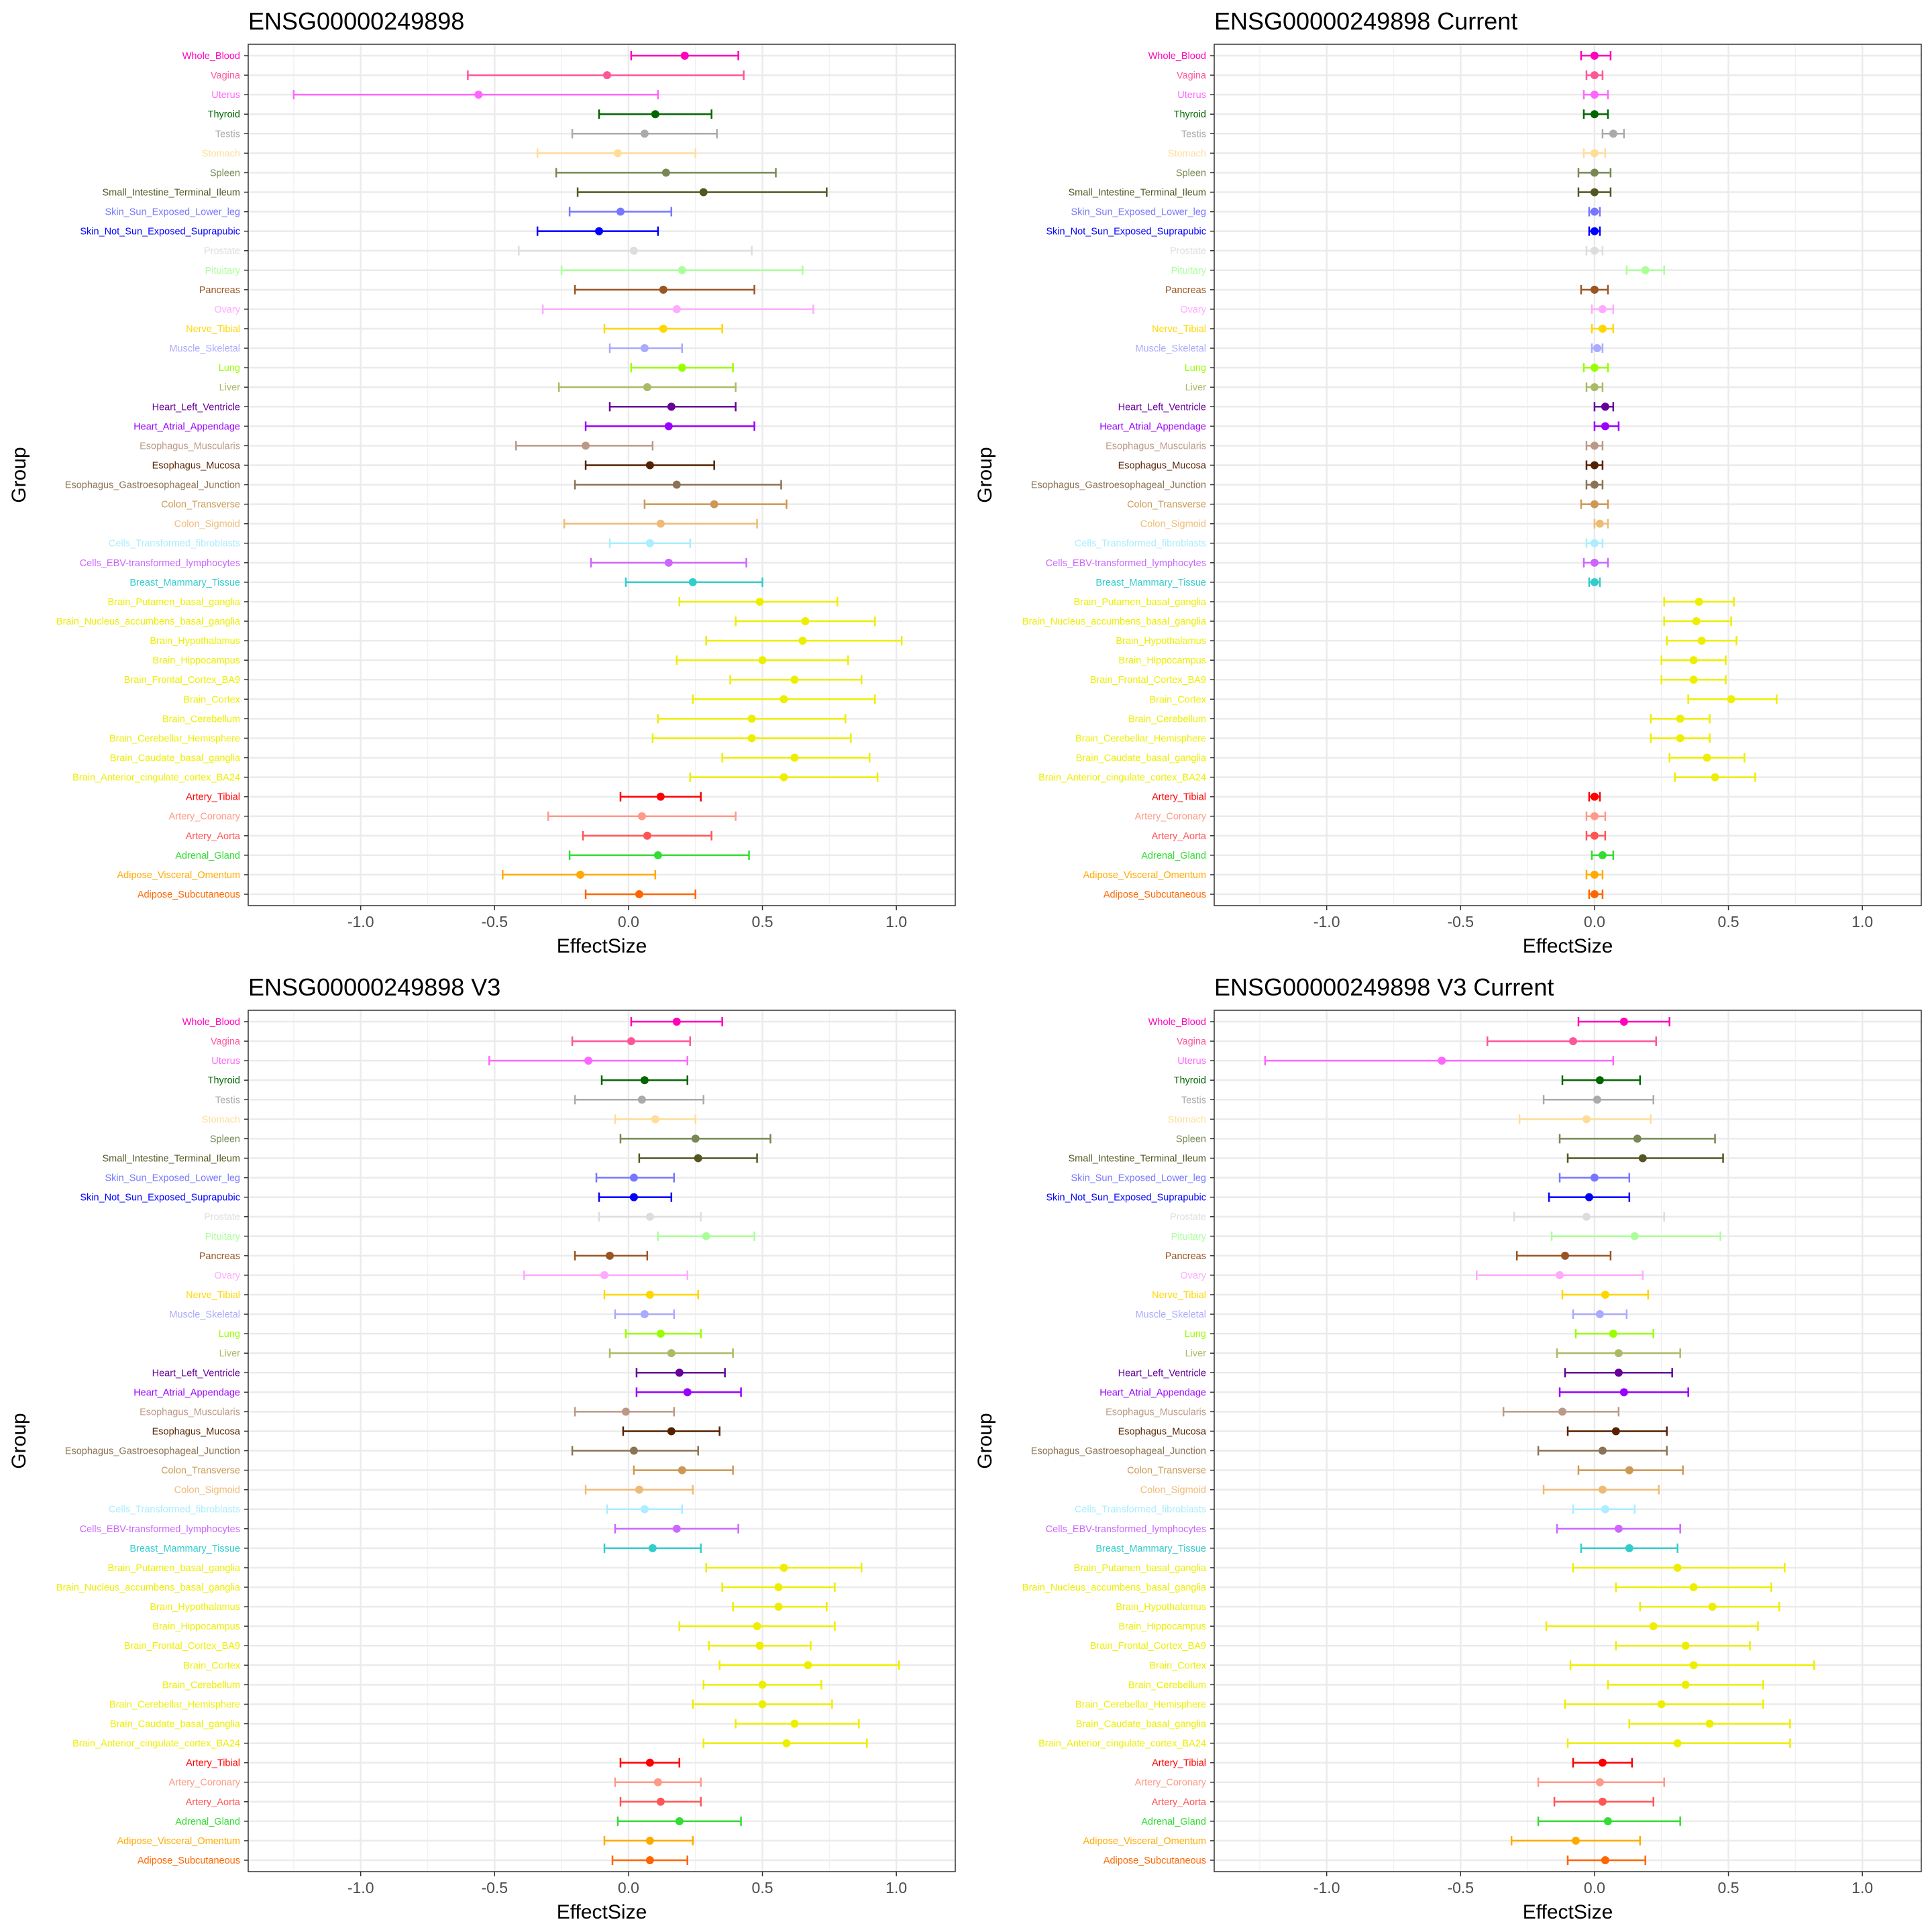 The width and height of the screenshot is (1932, 1932). What do you see at coordinates (1185, 290) in the screenshot?
I see `y-tick-label: Pancreas` at bounding box center [1185, 290].